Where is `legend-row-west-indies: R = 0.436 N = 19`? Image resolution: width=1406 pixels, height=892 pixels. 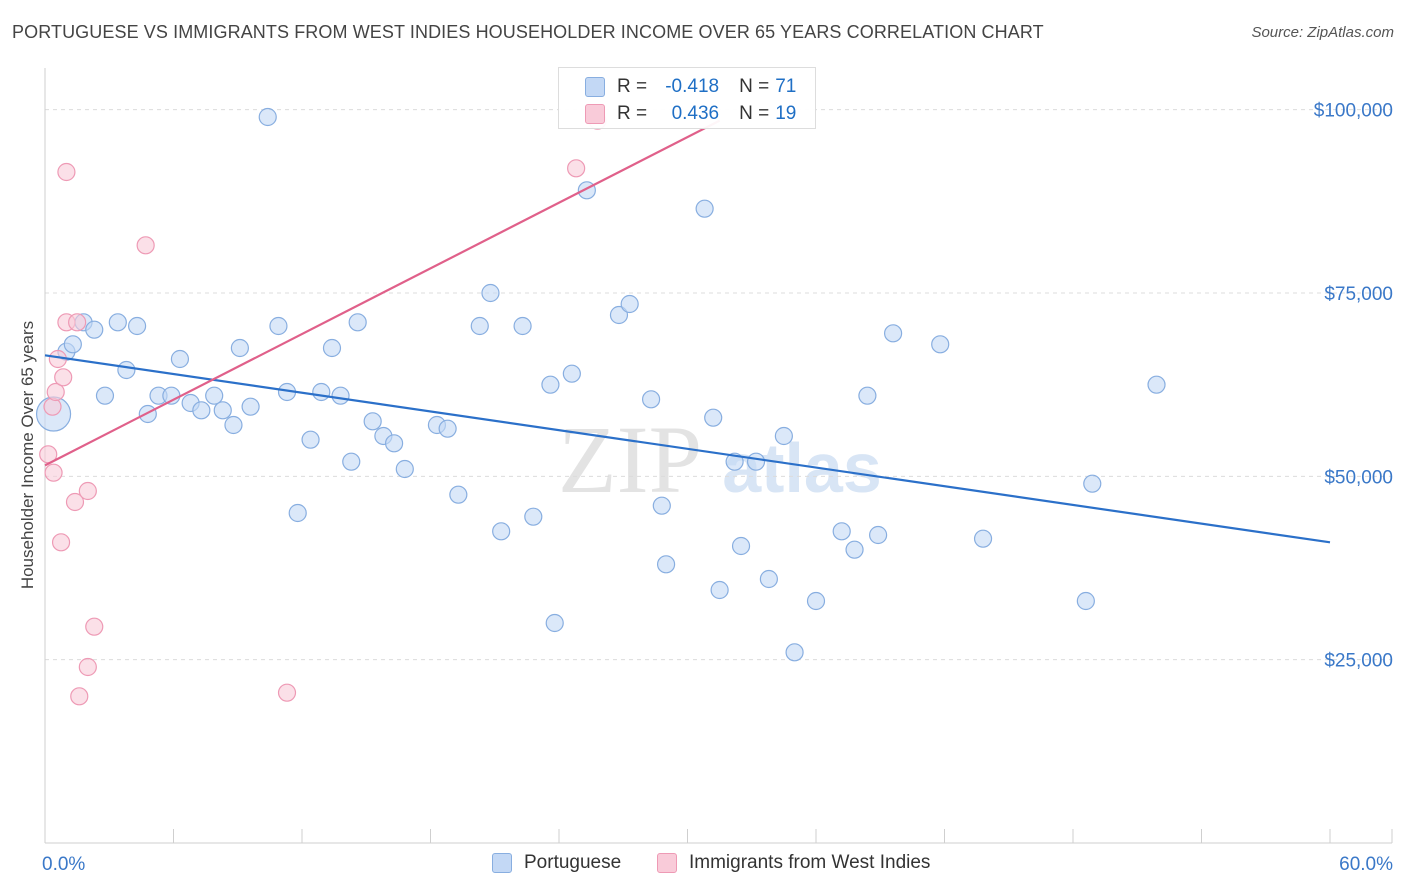 legend-row-west-indies: R = 0.436 N = 19 is located at coordinates (690, 114).